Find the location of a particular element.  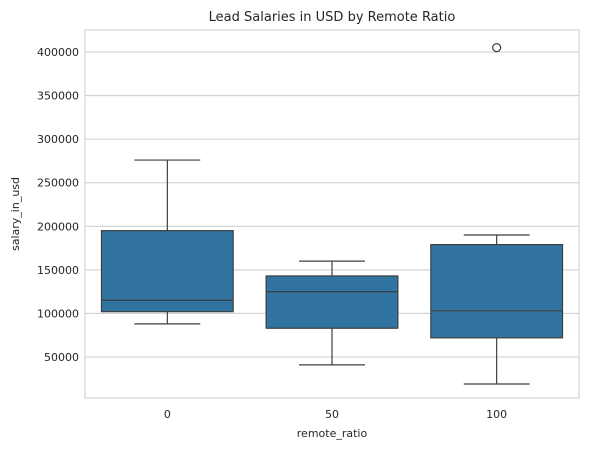

y-tick-label: 200000 is located at coordinates (58, 226).